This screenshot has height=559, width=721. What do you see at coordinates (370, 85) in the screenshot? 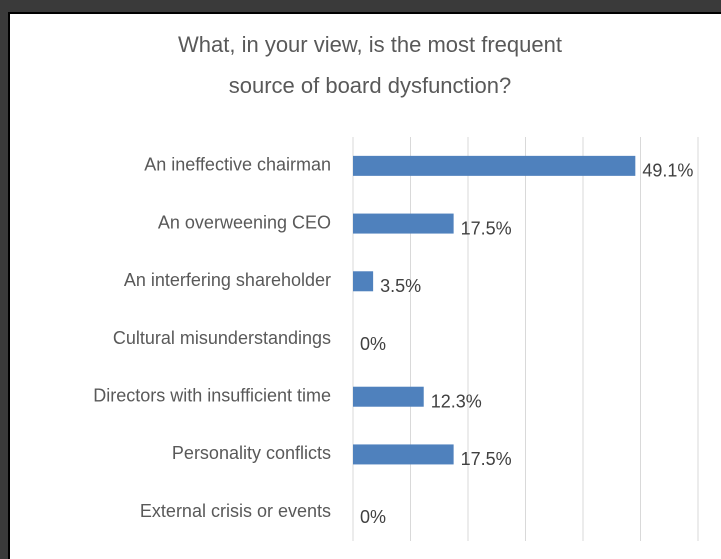
I see `chart-title: source of board dysfunction?` at bounding box center [370, 85].